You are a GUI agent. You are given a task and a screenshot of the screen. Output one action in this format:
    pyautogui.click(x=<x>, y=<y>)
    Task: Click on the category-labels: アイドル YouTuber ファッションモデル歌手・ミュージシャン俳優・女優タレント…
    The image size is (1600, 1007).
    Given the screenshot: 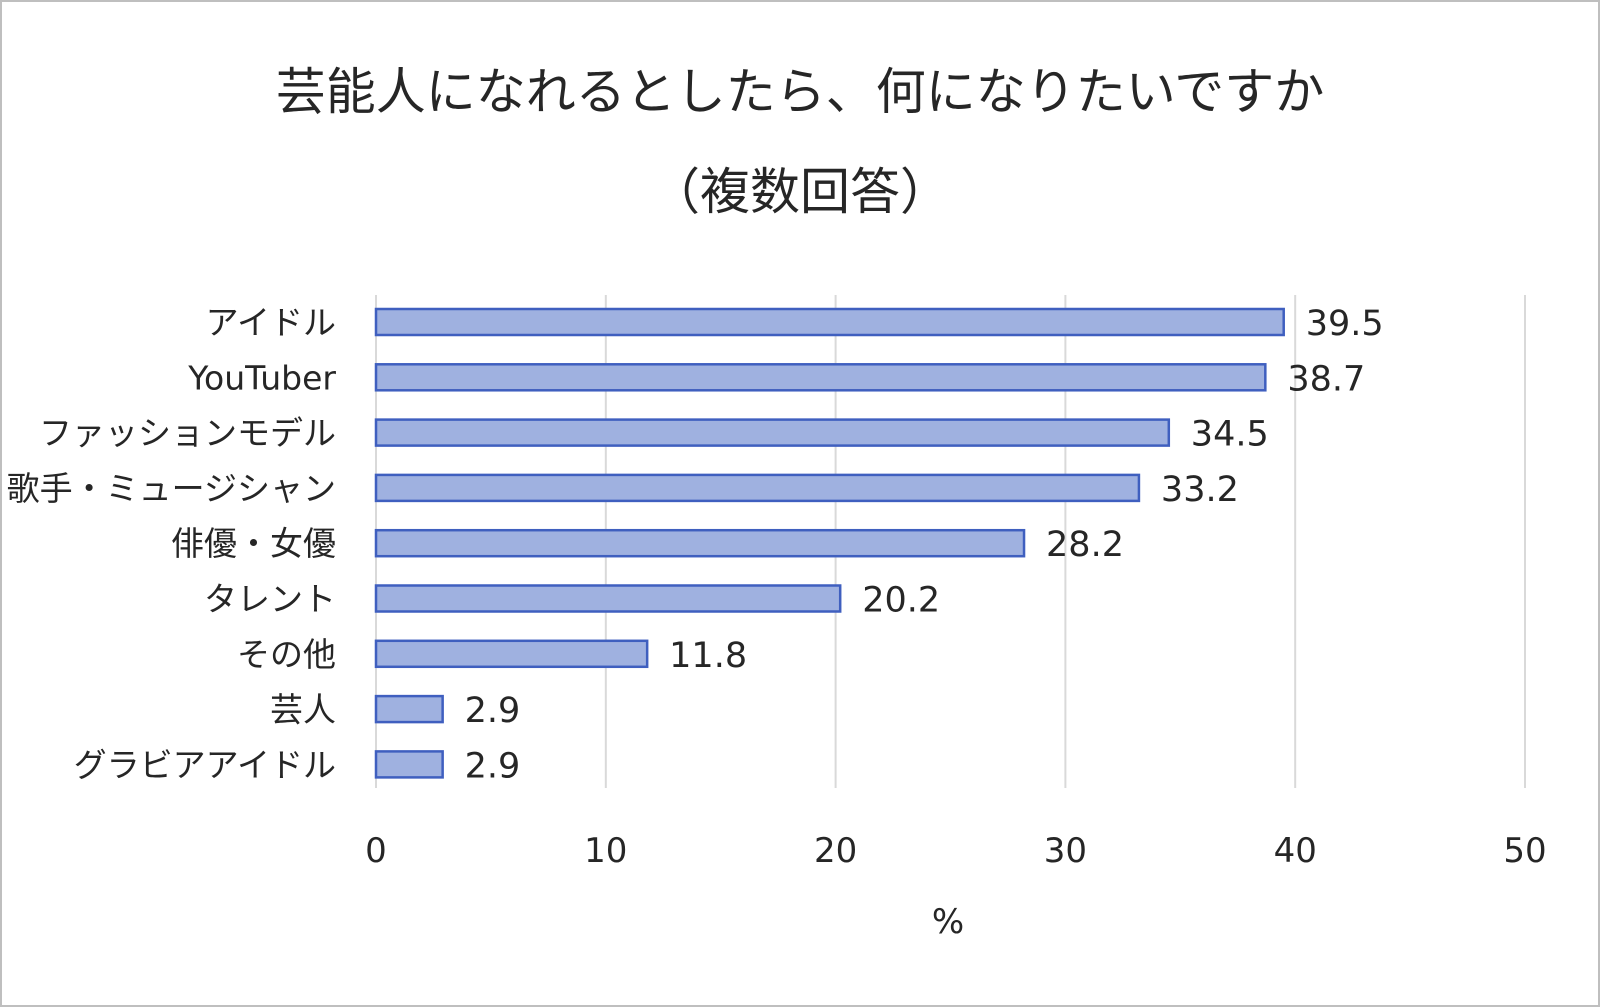 What is the action you would take?
    pyautogui.click(x=172, y=543)
    